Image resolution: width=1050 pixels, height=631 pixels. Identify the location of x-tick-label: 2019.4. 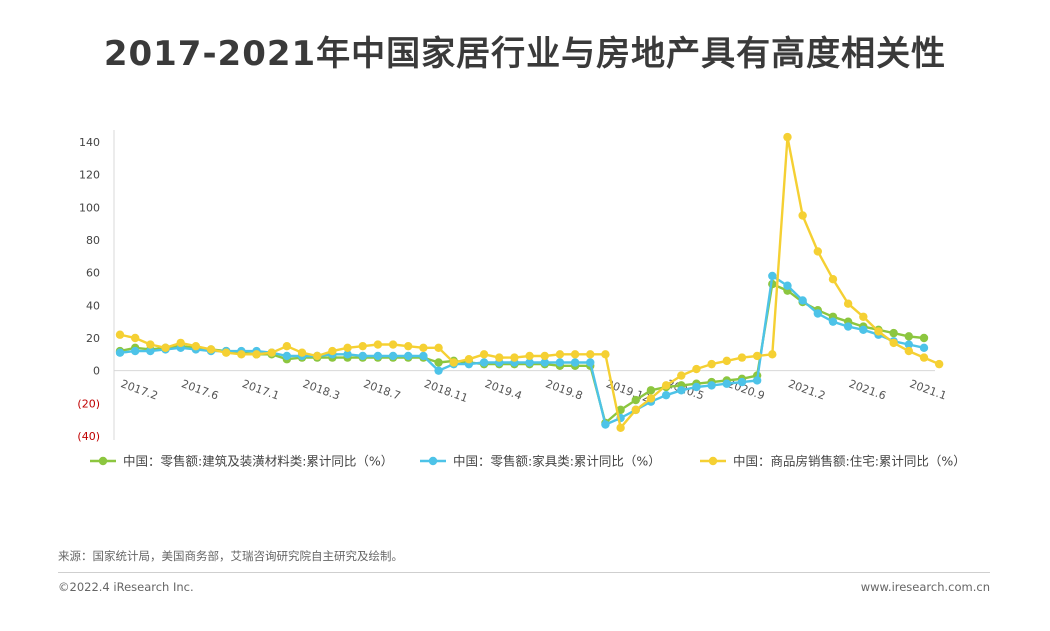
(503, 389).